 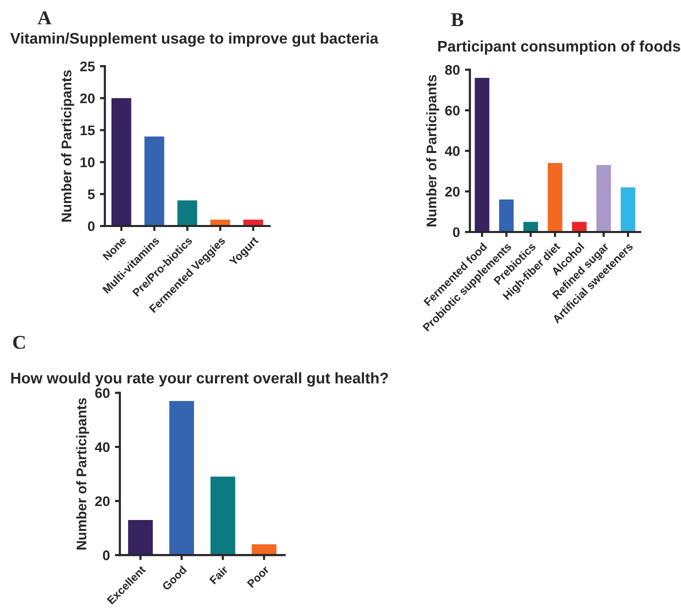 What do you see at coordinates (559, 47) in the screenshot?
I see `chart-title: Participant consumption of foods` at bounding box center [559, 47].